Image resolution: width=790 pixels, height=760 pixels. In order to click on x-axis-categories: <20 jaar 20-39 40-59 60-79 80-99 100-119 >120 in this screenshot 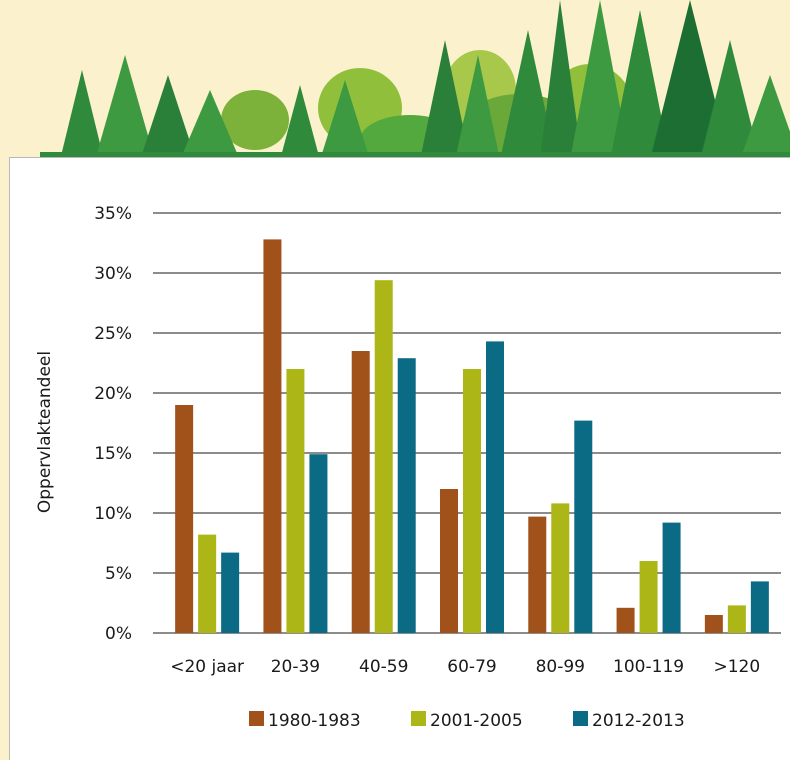, I will do `click(465, 667)`.